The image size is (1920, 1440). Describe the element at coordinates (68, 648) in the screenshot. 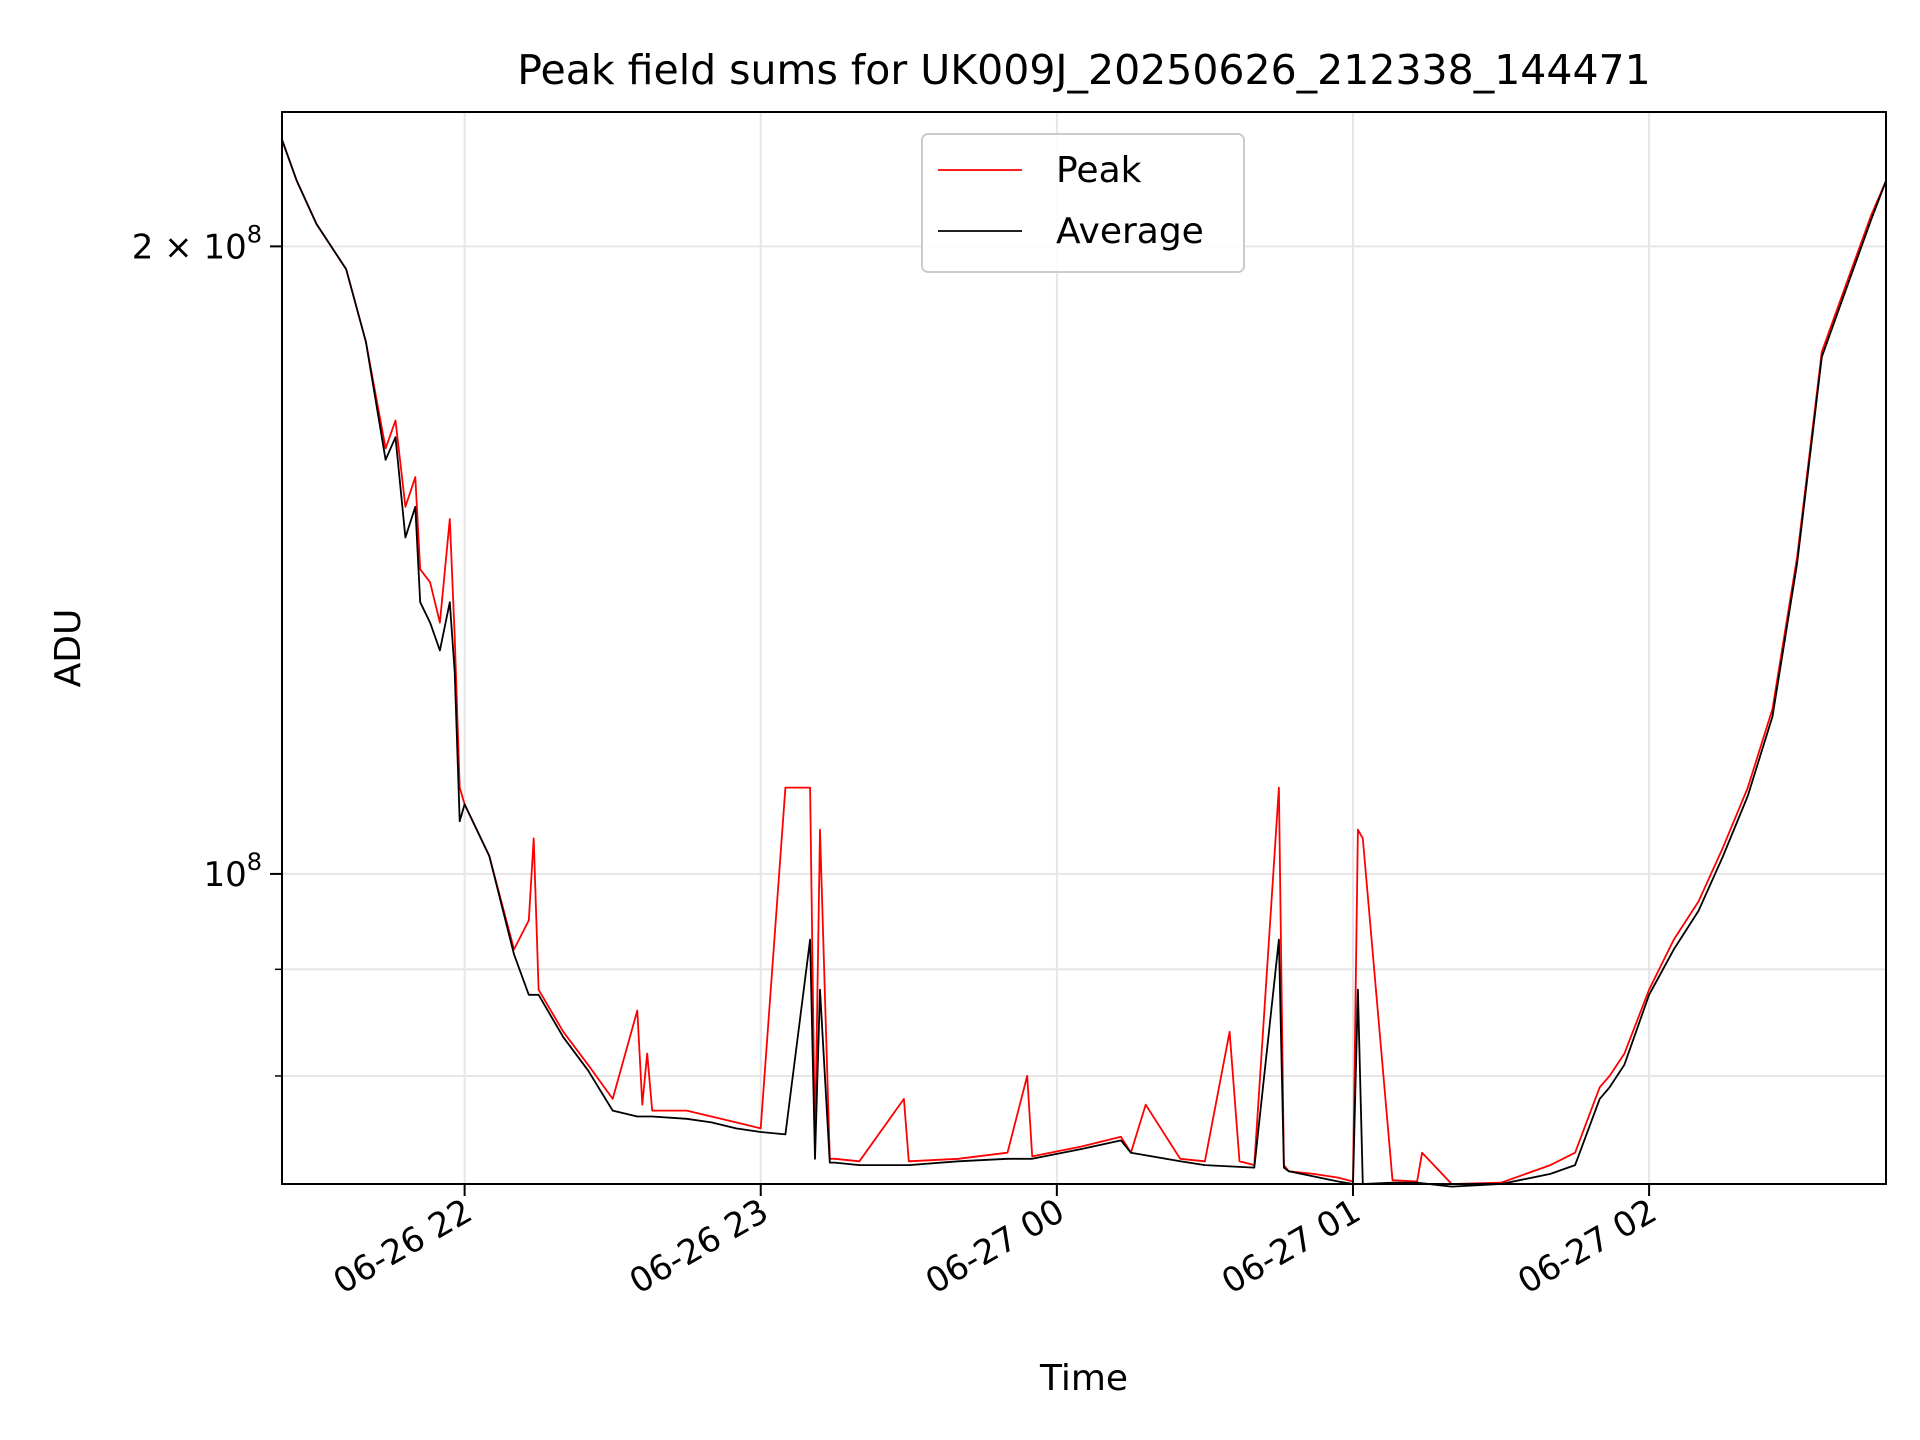

I see `y-axis-label: ADU` at that location.